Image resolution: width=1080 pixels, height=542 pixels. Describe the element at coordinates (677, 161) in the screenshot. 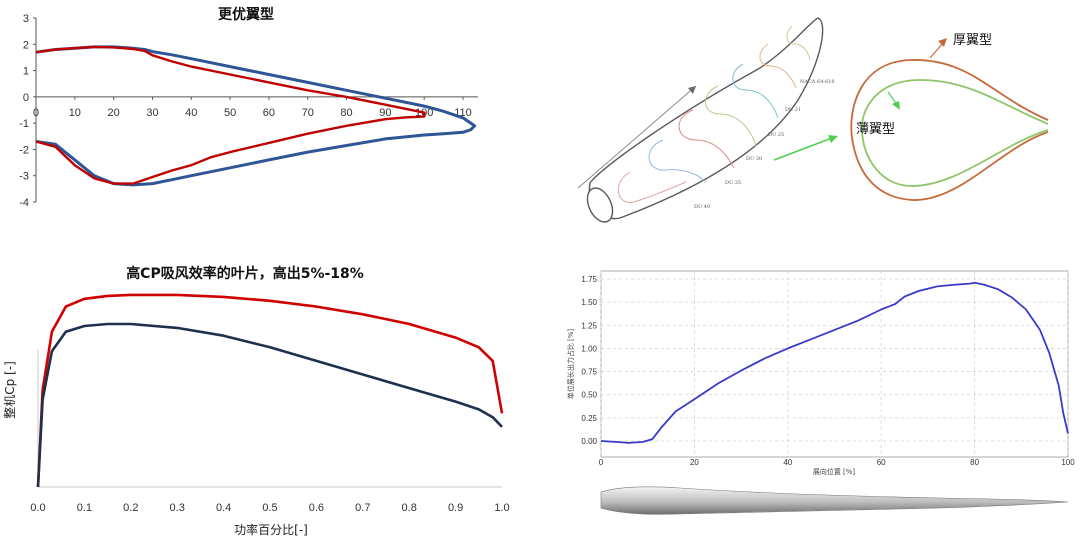

I see `section-du35` at that location.